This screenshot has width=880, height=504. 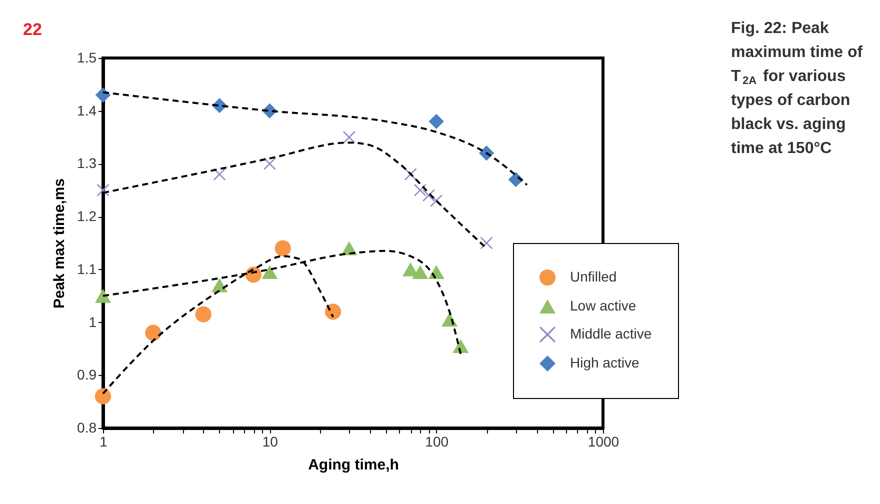 What do you see at coordinates (437, 442) in the screenshot?
I see `x-tick-label: 100` at bounding box center [437, 442].